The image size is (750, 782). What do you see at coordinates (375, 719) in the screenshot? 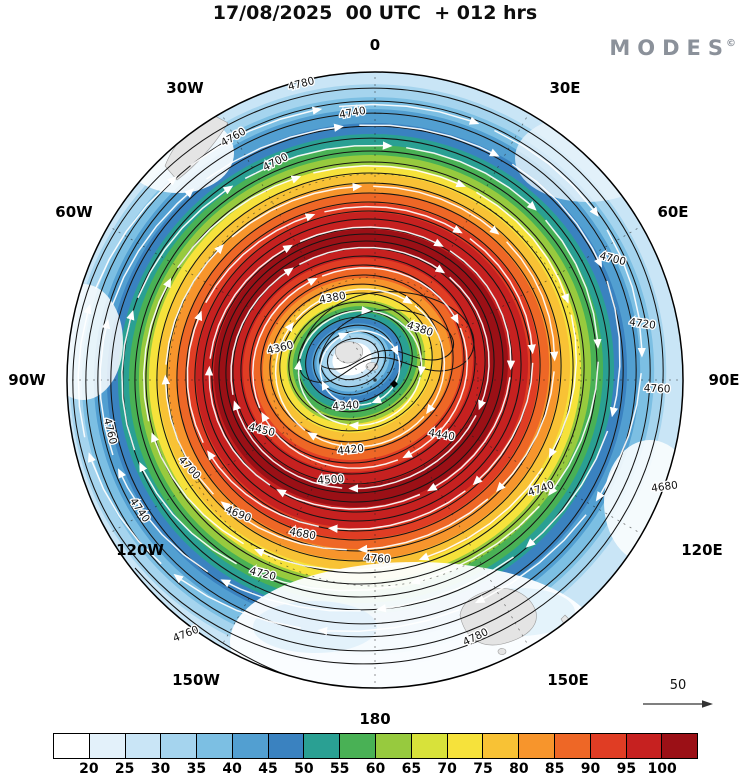
I see `compass-label-180: 180` at bounding box center [375, 719].